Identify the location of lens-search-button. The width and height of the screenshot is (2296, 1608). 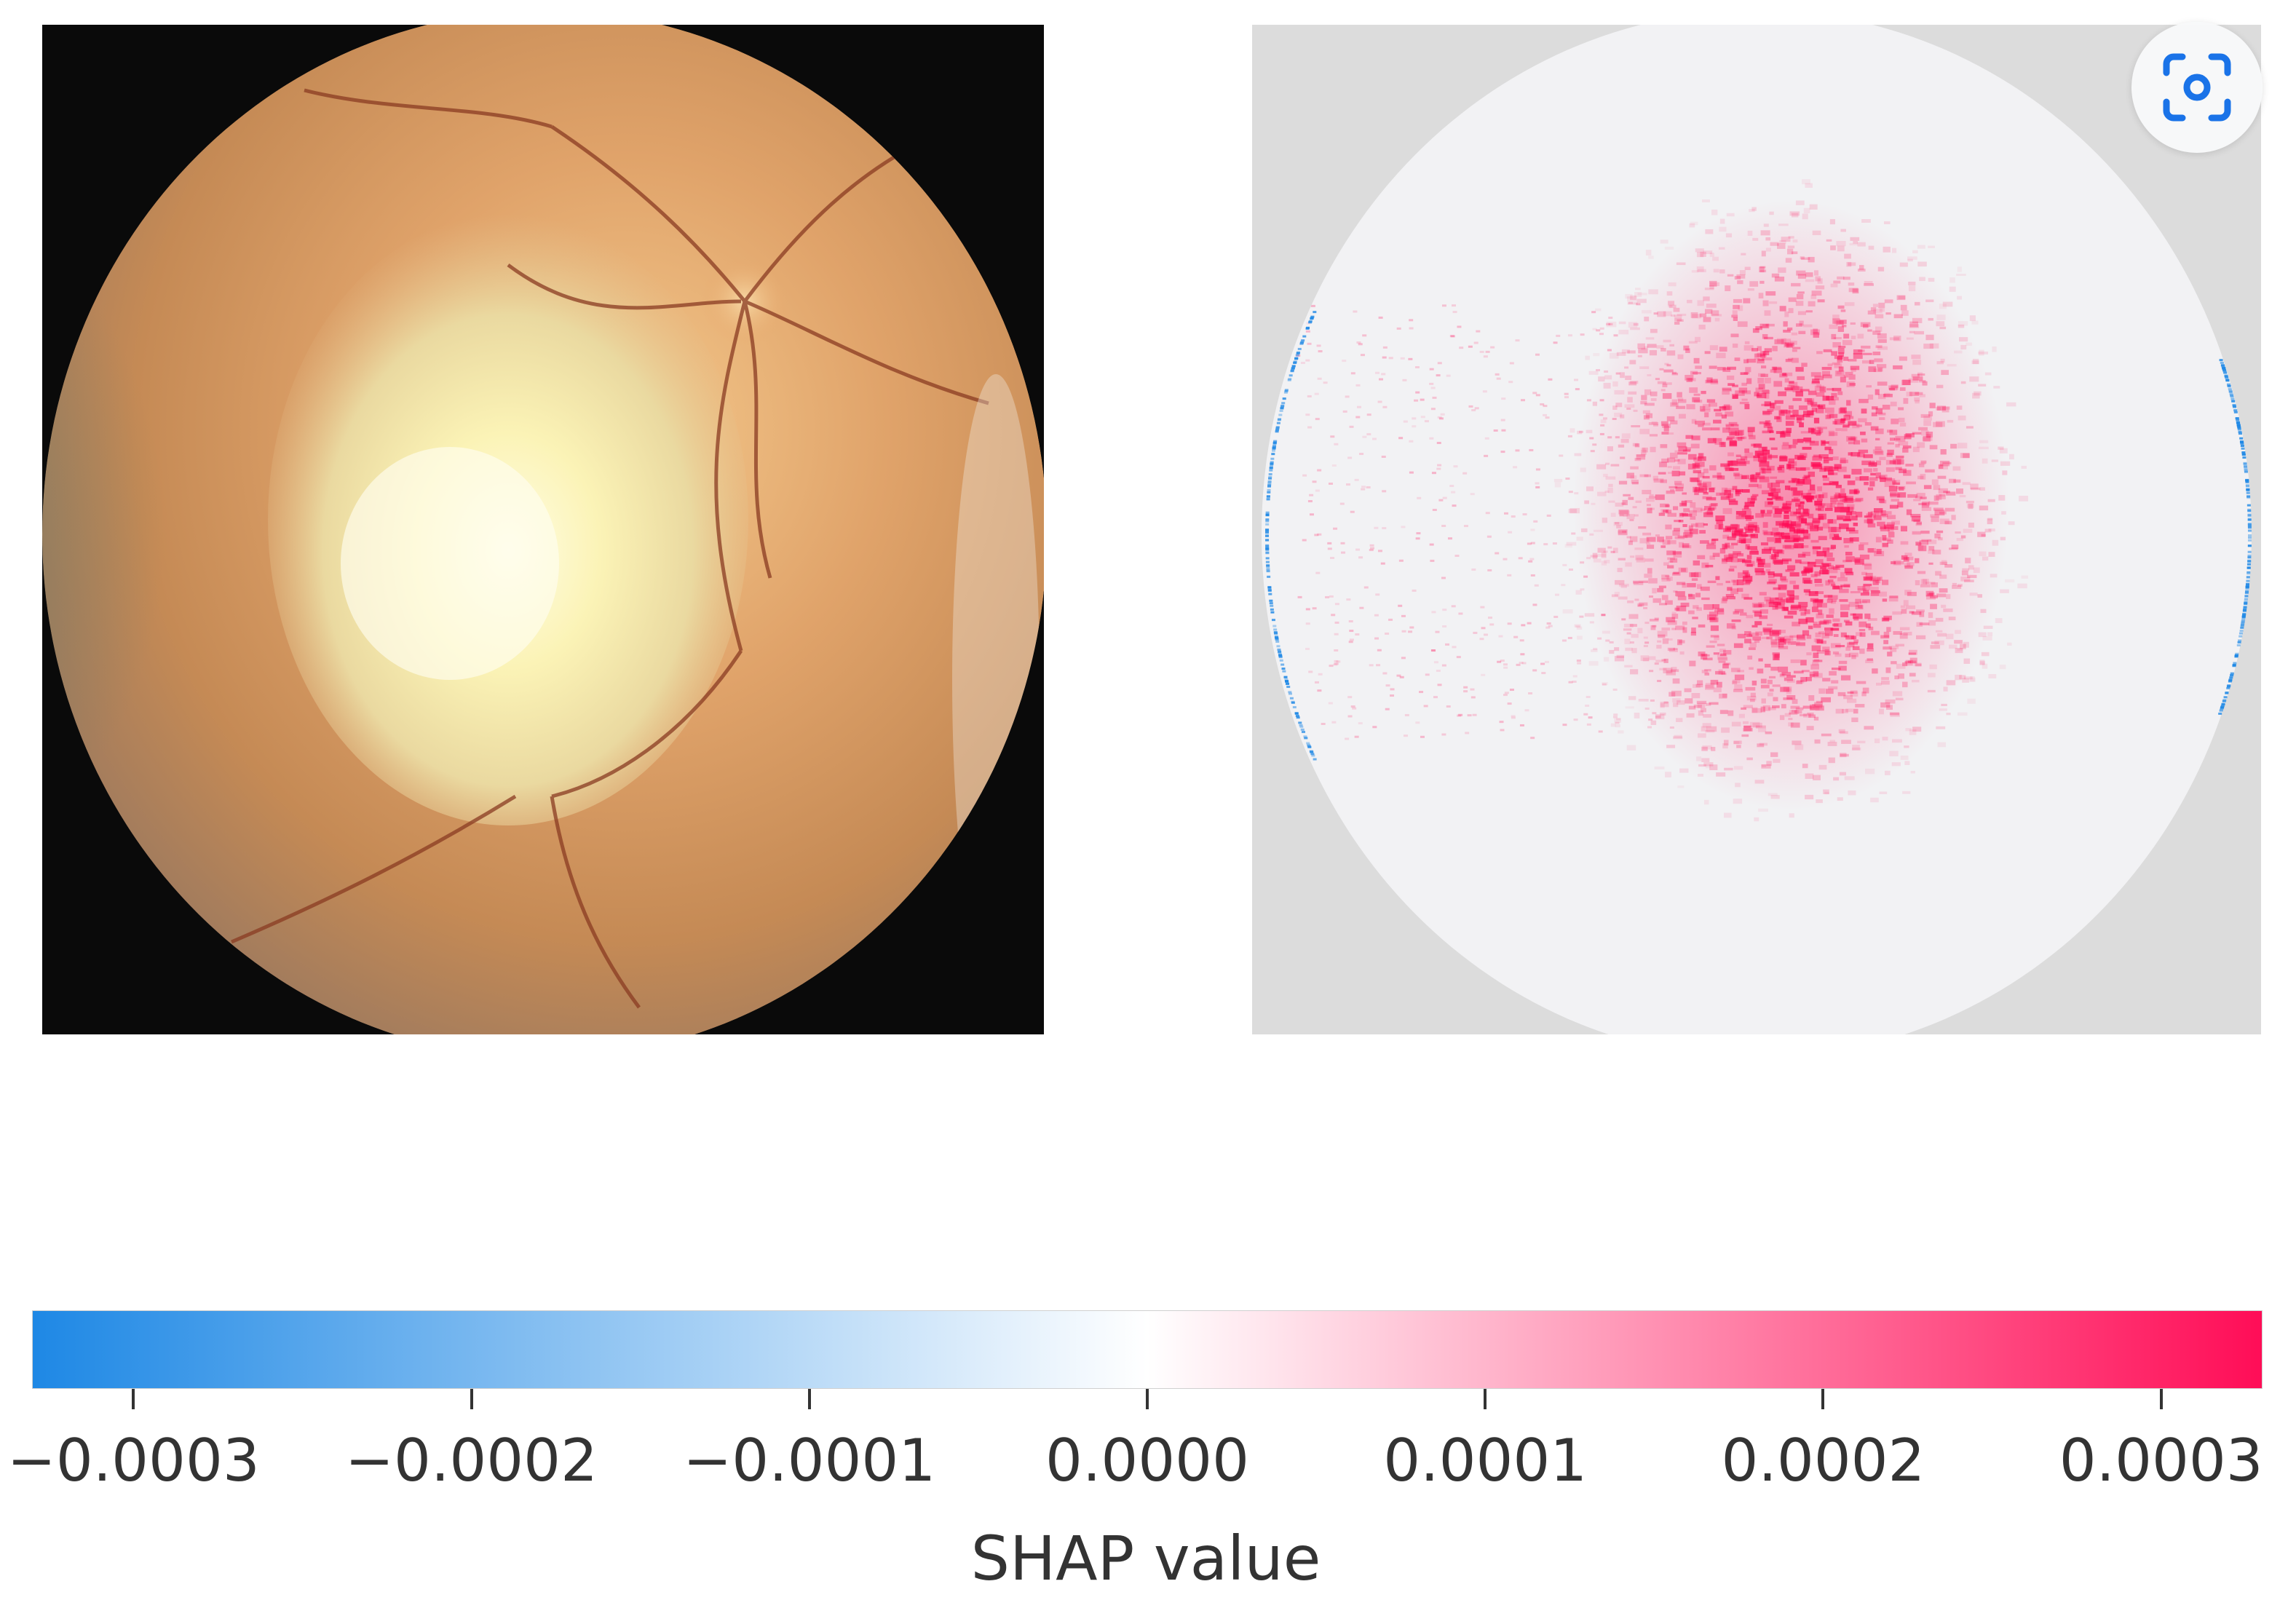
(2197, 87).